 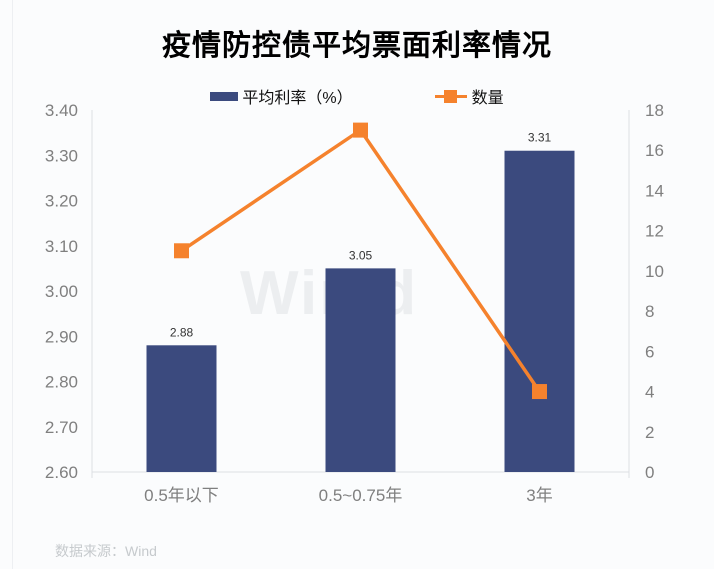 What do you see at coordinates (654, 150) in the screenshot?
I see `right-axis-tick-label: 16` at bounding box center [654, 150].